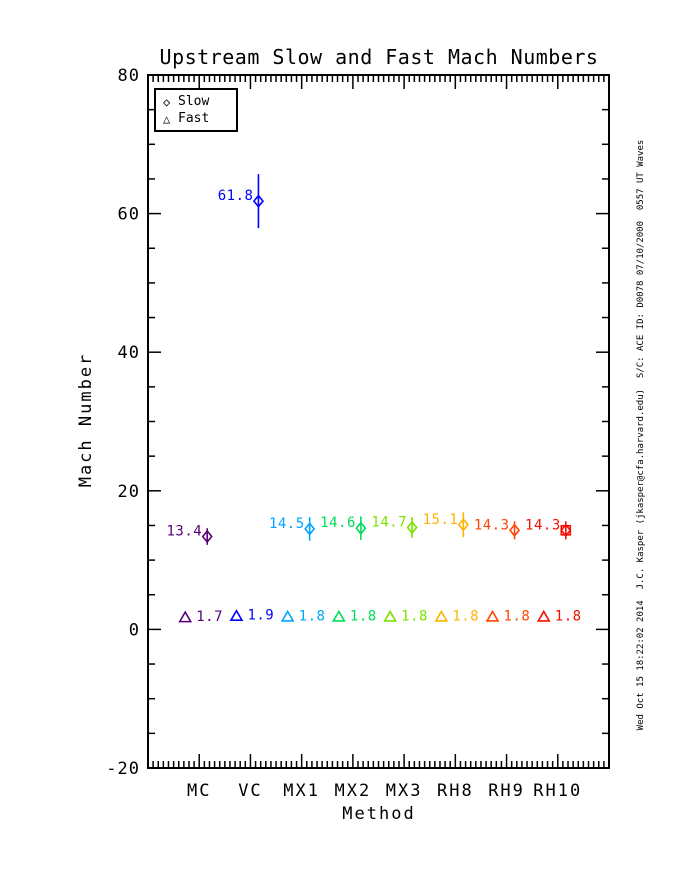 The width and height of the screenshot is (680, 880). Describe the element at coordinates (338, 523) in the screenshot. I see `svg-text: 14.6` at that location.